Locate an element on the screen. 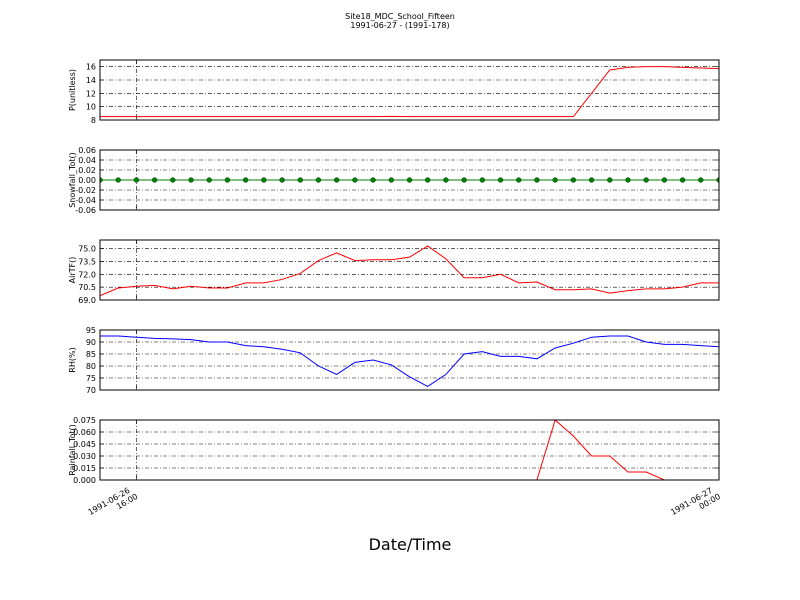 This screenshot has width=800, height=600. y-tick-label: 0.04 is located at coordinates (87, 160).